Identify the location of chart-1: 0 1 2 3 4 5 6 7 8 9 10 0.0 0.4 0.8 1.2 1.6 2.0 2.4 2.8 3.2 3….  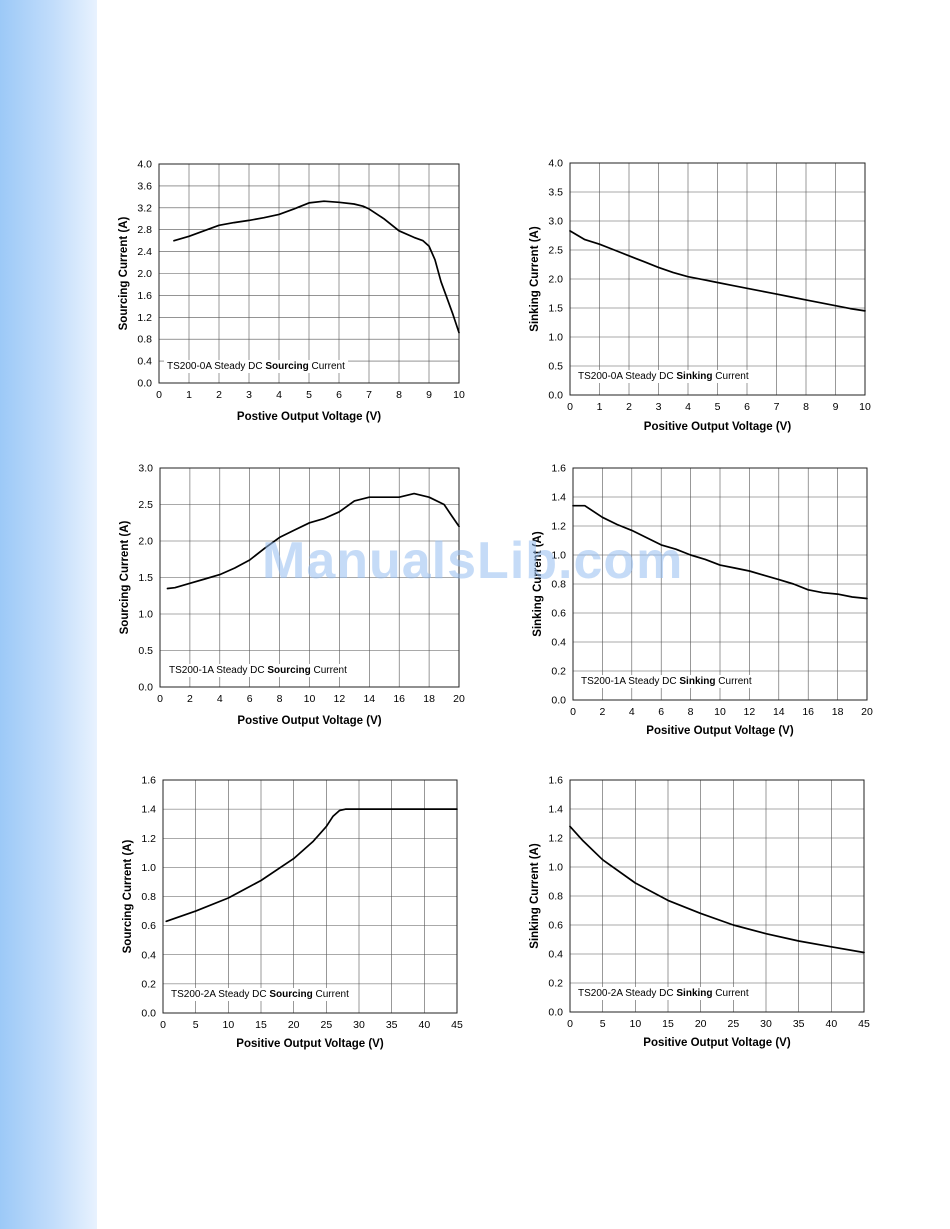
(291, 291).